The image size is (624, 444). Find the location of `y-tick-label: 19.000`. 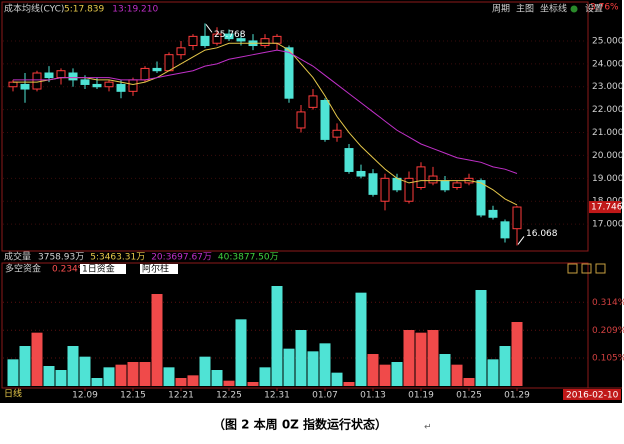

y-tick-label: 19.000 is located at coordinates (608, 179).